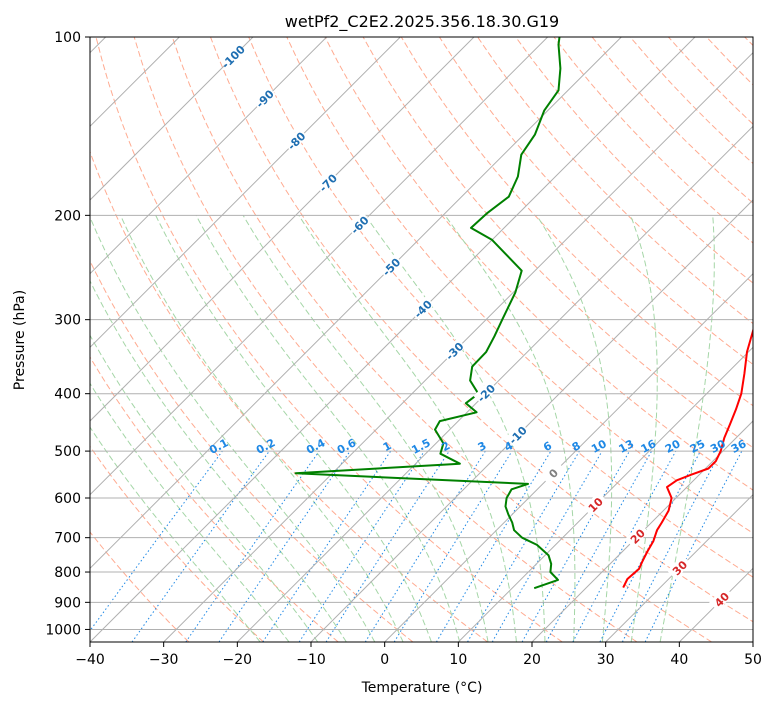 The height and width of the screenshot is (708, 775). Describe the element at coordinates (67, 539) in the screenshot. I see `y-tick-label: 700` at that location.